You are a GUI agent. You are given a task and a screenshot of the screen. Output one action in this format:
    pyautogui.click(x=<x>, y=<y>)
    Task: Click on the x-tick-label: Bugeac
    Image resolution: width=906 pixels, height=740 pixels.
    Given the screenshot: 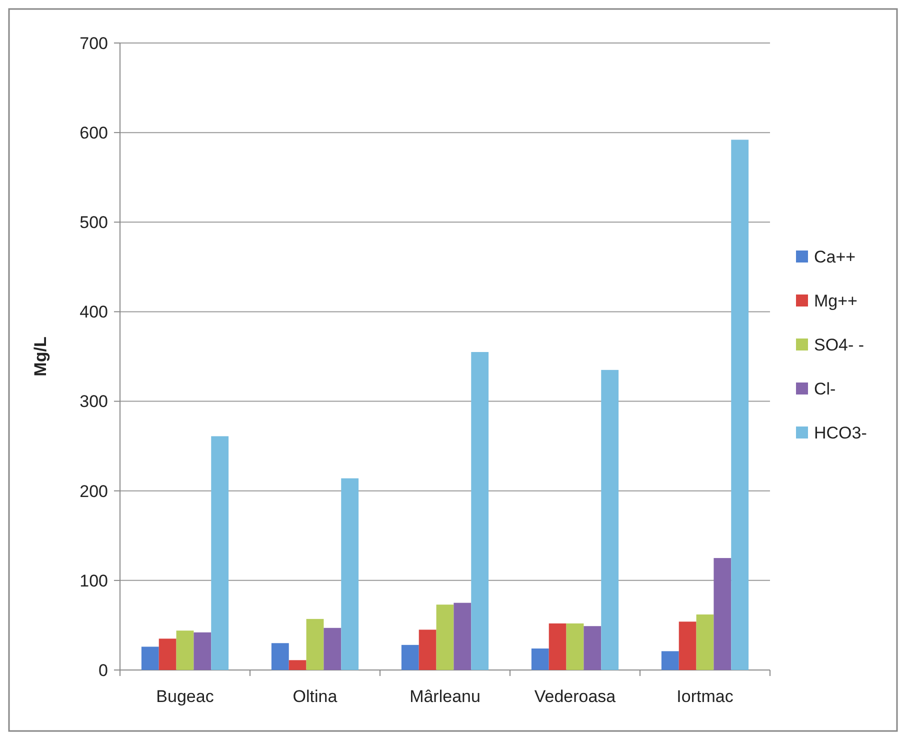 What is the action you would take?
    pyautogui.click(x=185, y=696)
    